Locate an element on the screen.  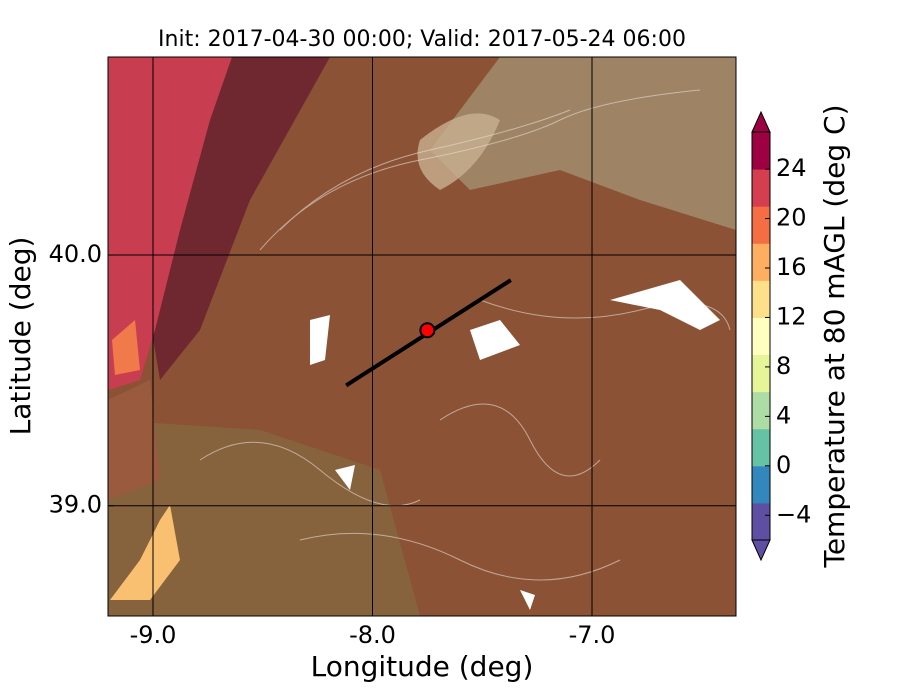
y-axis-label: Latitude (deg) is located at coordinates (20, 336).